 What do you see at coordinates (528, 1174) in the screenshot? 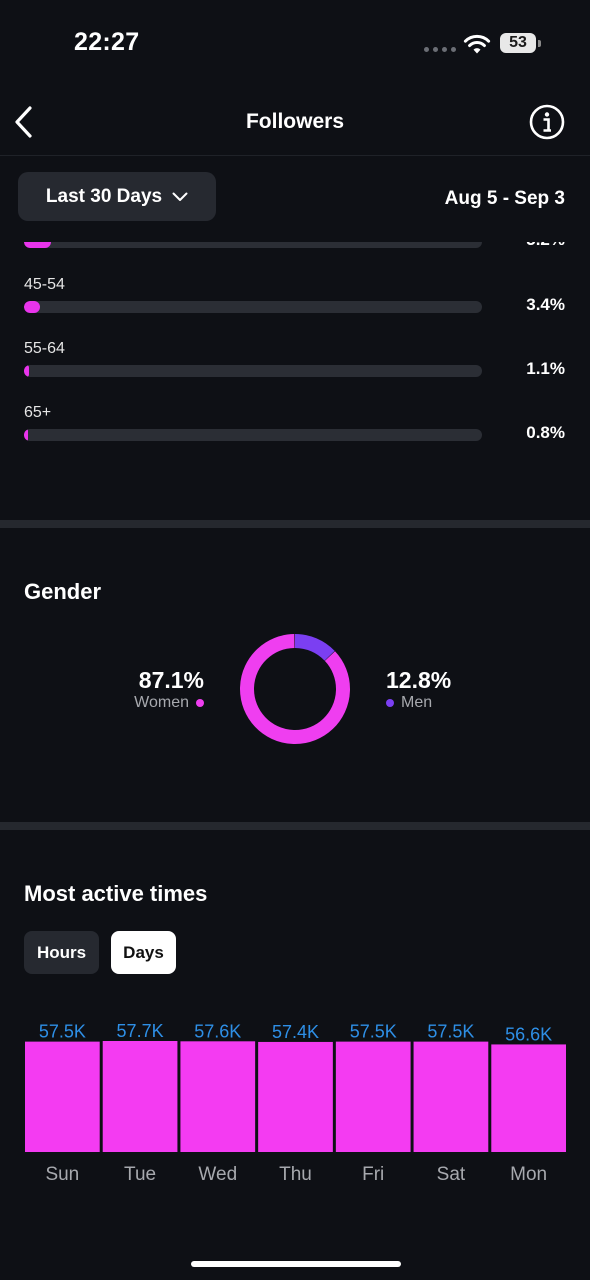
I see `bar-category-label: Mon` at bounding box center [528, 1174].